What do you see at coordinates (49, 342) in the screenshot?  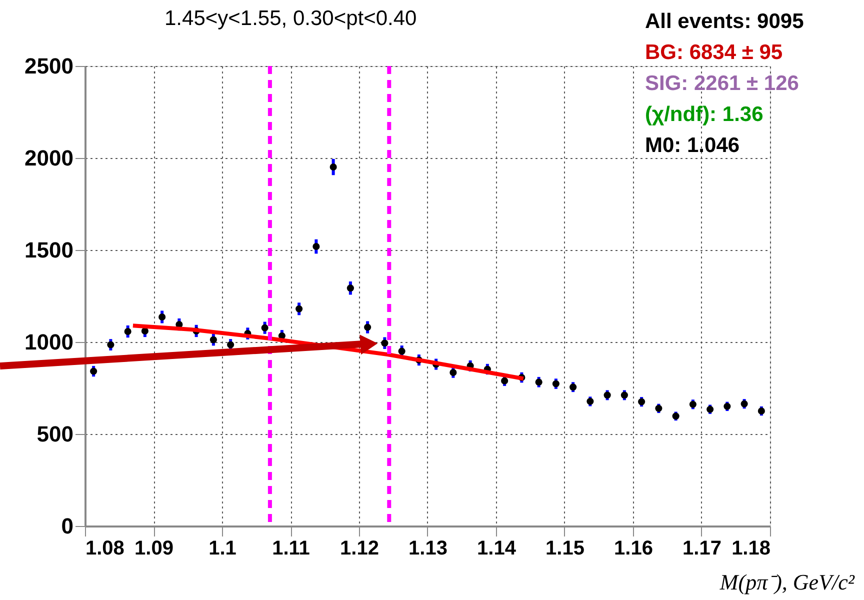 I see `y-tick-label: 1000` at bounding box center [49, 342].